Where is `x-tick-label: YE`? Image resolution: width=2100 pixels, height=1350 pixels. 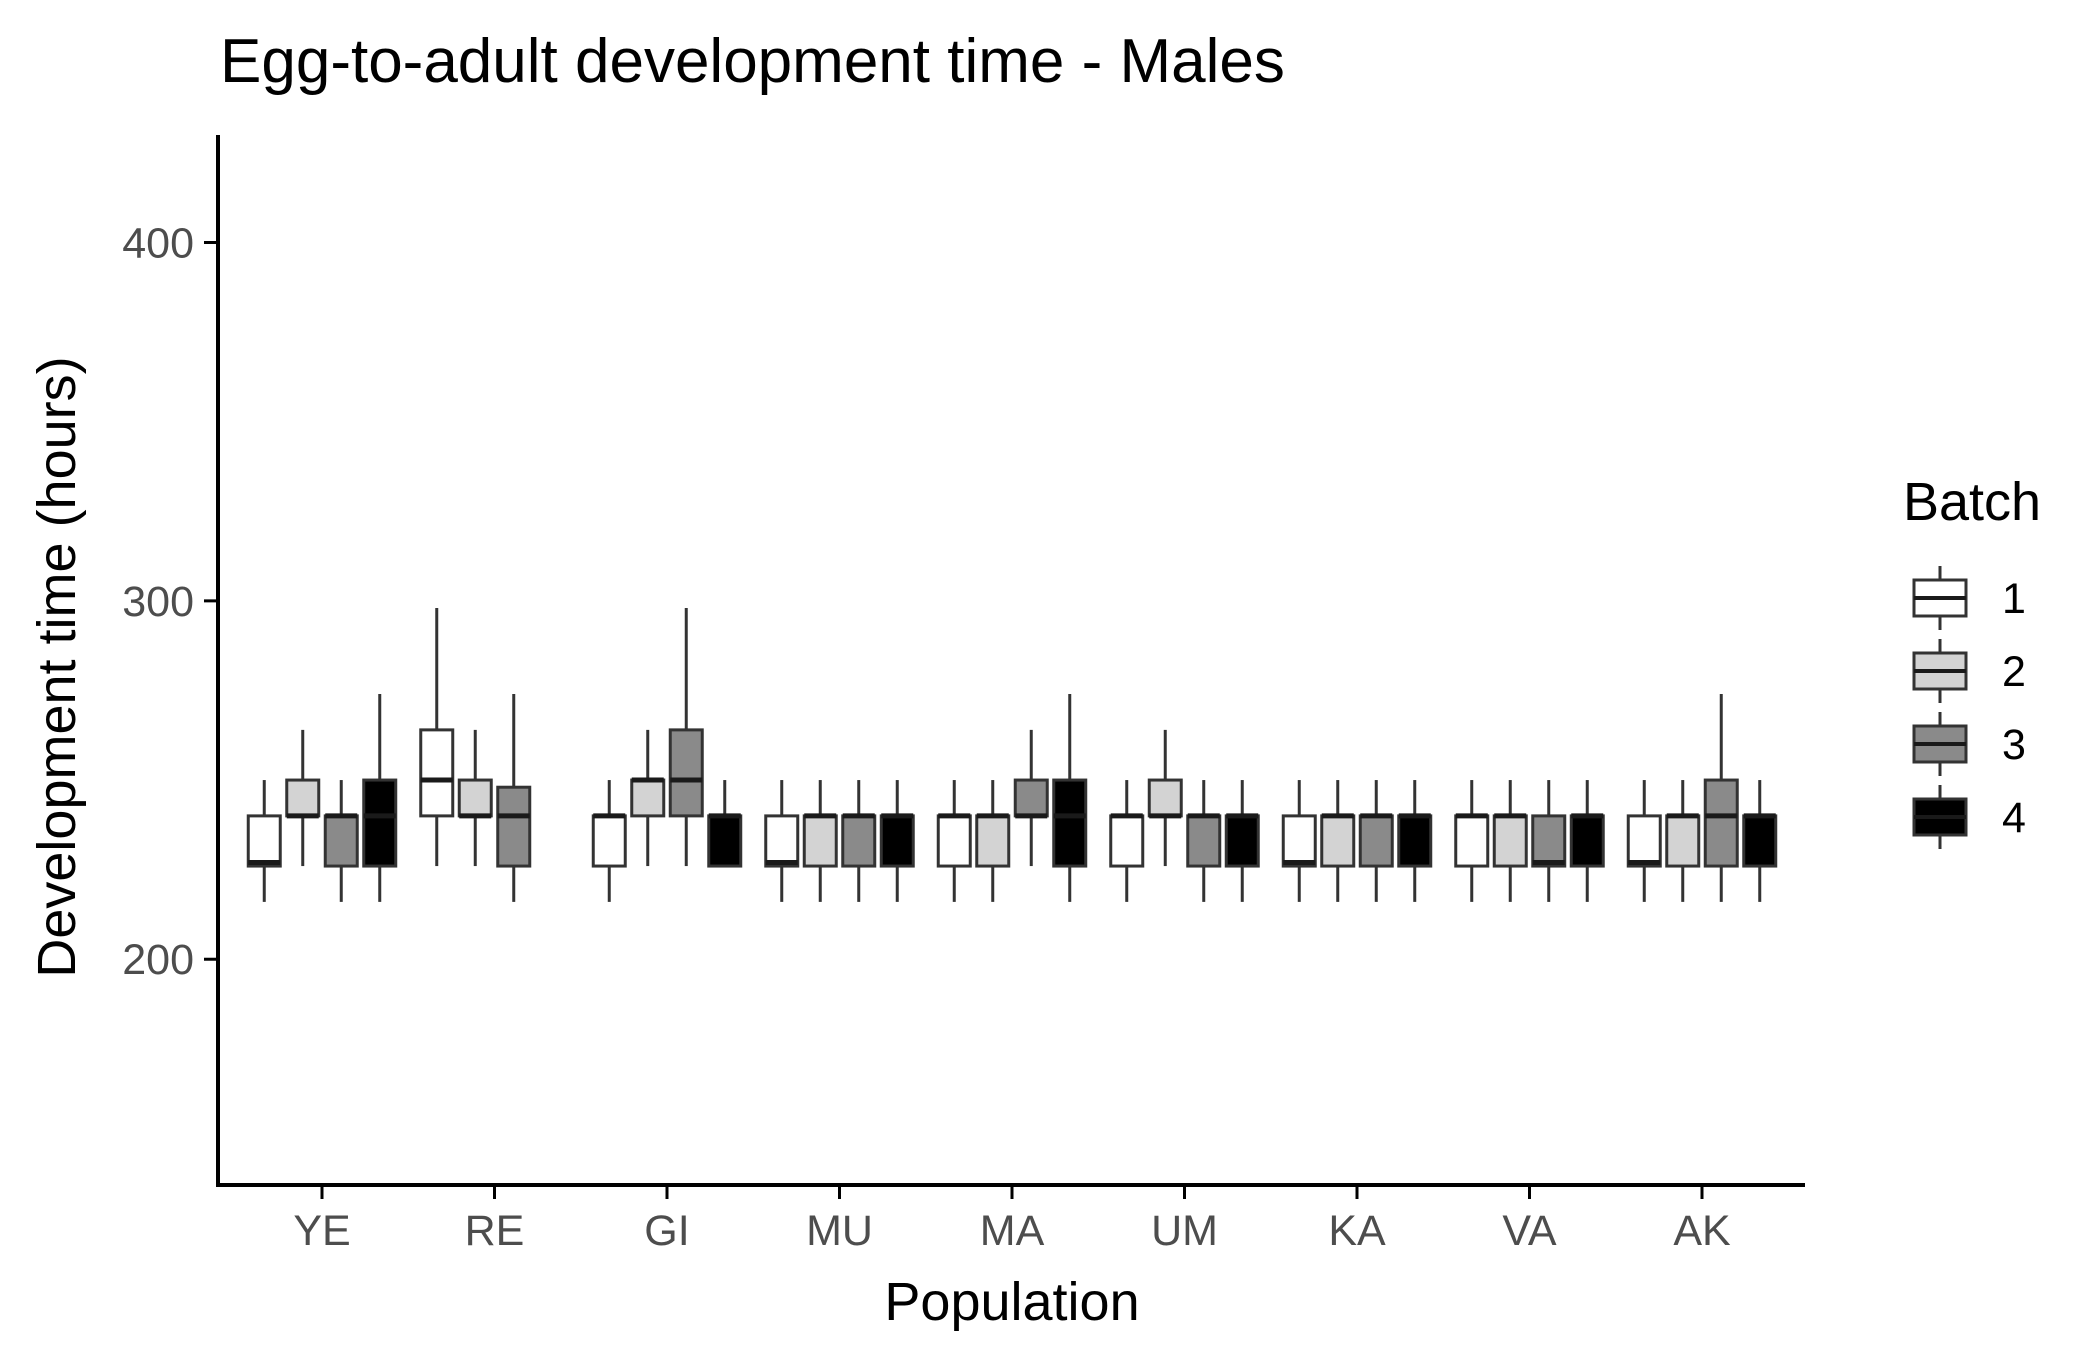
x-tick-label: YE is located at coordinates (321, 1231).